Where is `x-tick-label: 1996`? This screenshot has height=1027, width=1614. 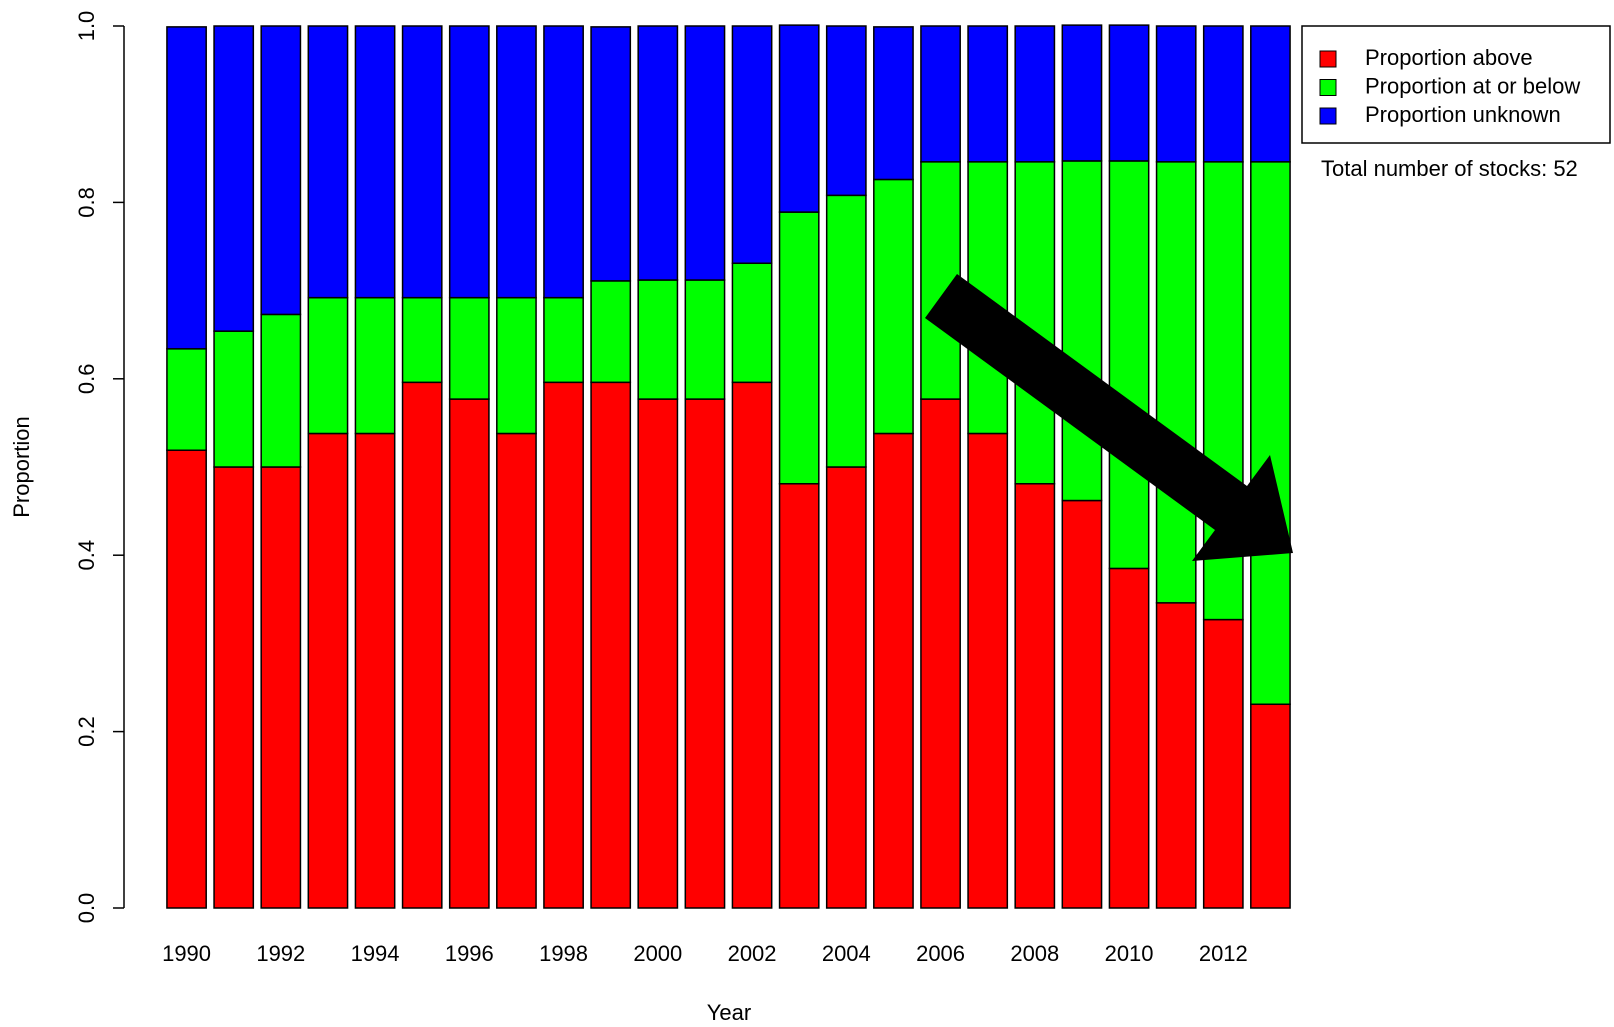
x-tick-label: 1996 is located at coordinates (469, 953).